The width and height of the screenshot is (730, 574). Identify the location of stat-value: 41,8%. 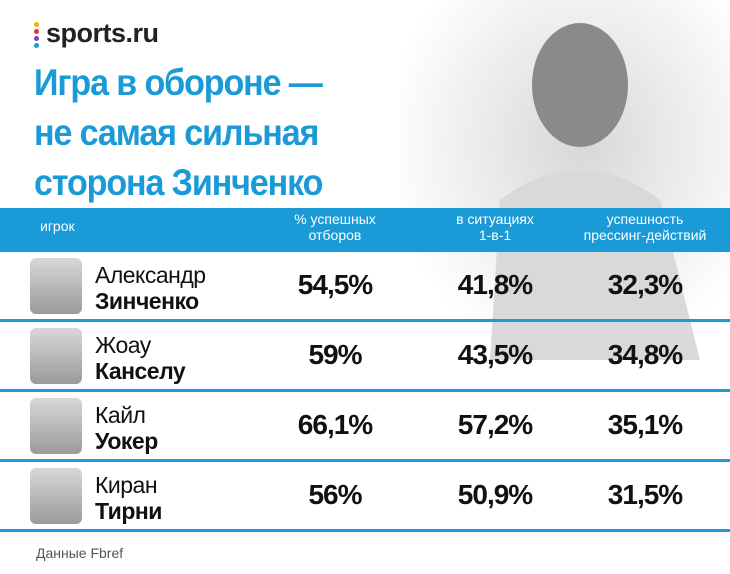
(495, 284).